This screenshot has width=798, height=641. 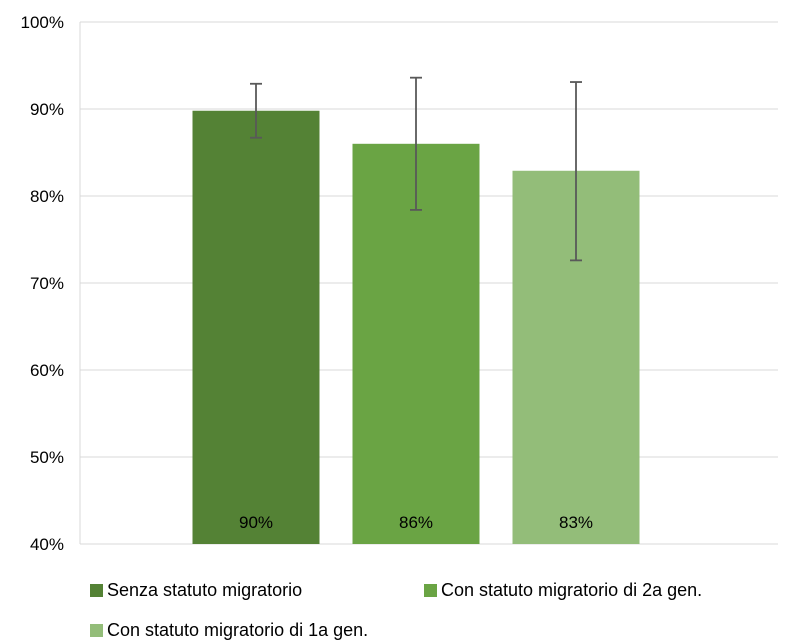 What do you see at coordinates (47, 283) in the screenshot?
I see `y-tick-label: 70%` at bounding box center [47, 283].